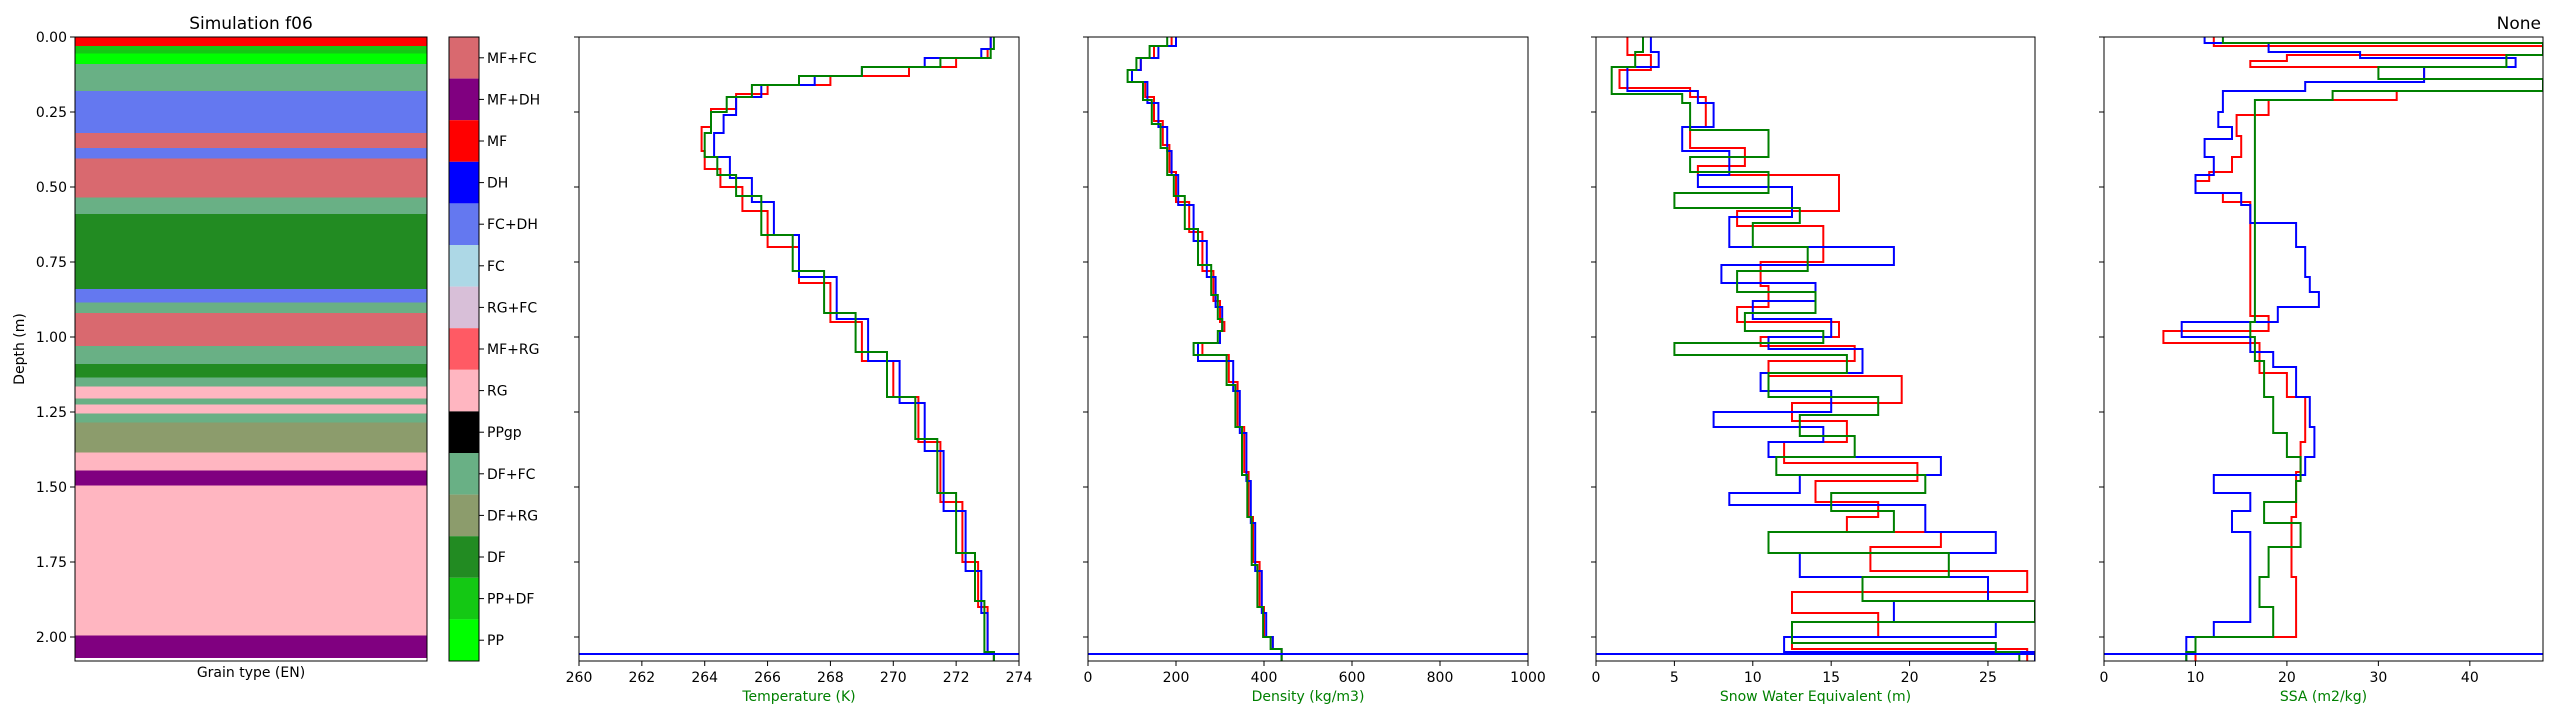  What do you see at coordinates (1352, 678) in the screenshot?
I see `x-tick-label: 600` at bounding box center [1352, 678].